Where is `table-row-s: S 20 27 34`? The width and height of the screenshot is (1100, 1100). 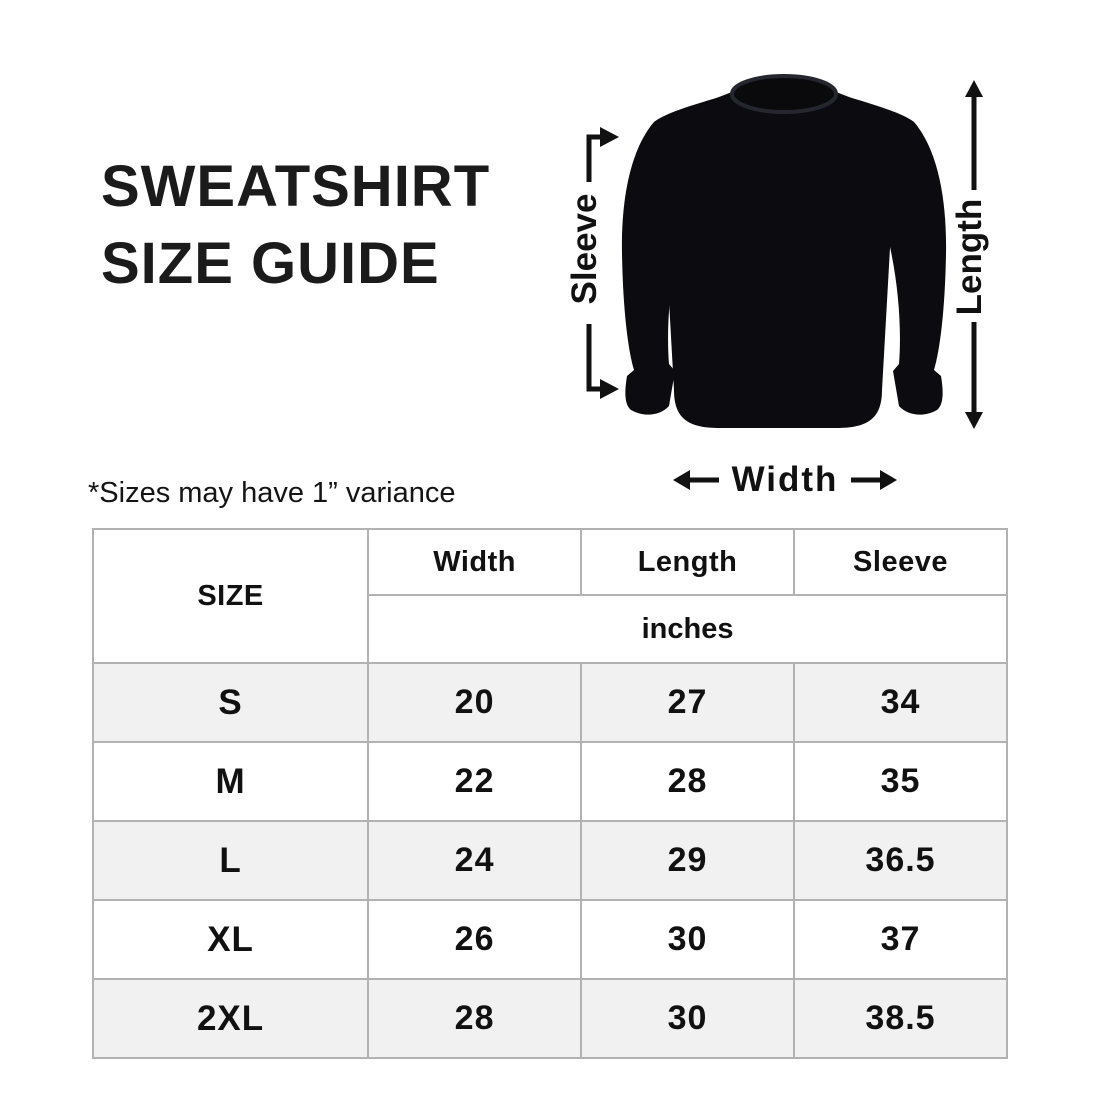 table-row-s: S 20 27 34 is located at coordinates (549, 702).